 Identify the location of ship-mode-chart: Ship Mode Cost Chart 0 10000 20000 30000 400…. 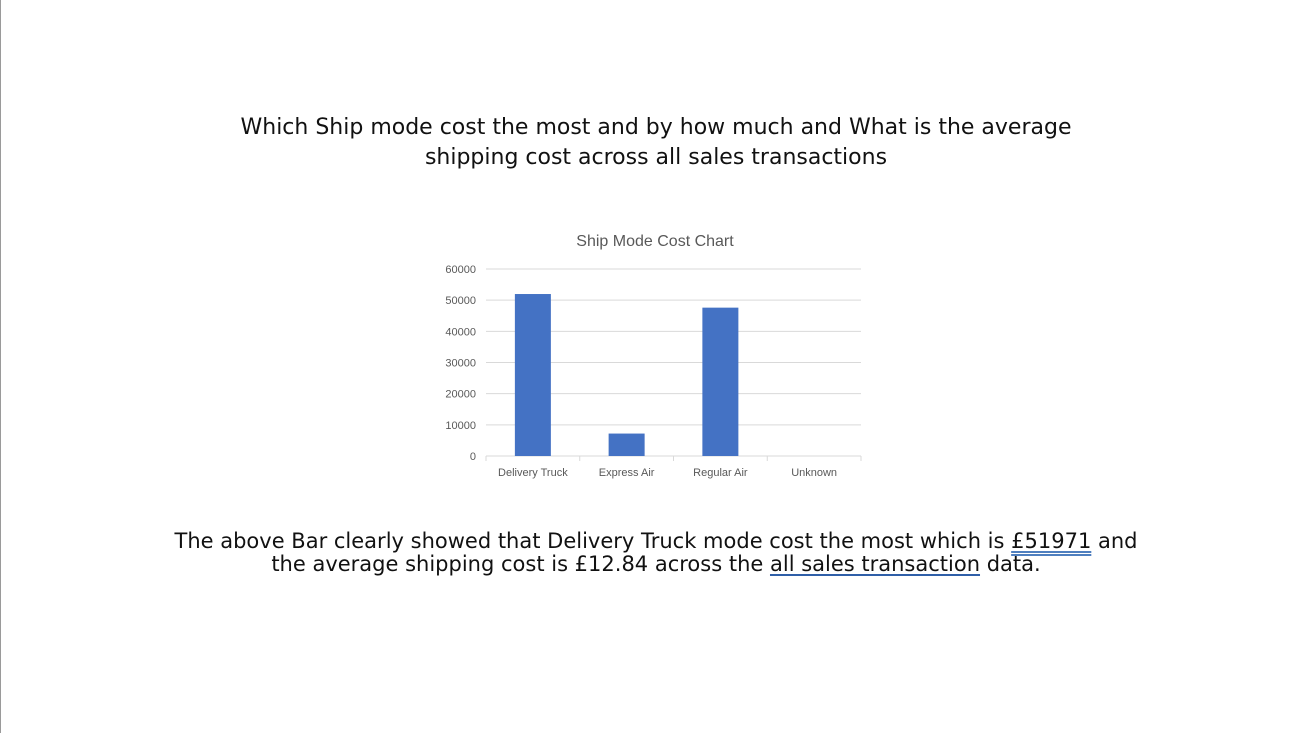
(651, 357).